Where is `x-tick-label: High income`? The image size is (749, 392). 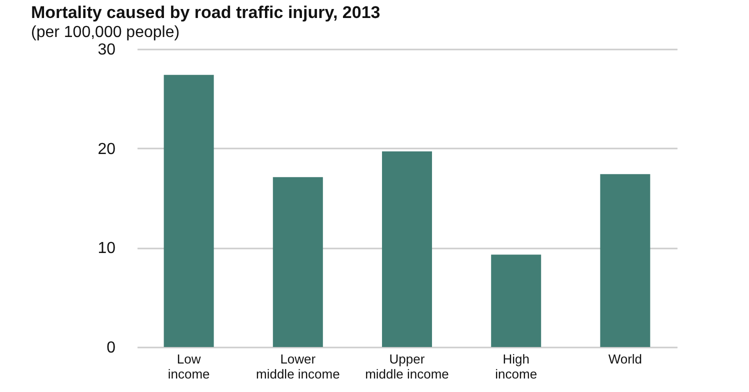
x-tick-label: High income is located at coordinates (516, 367).